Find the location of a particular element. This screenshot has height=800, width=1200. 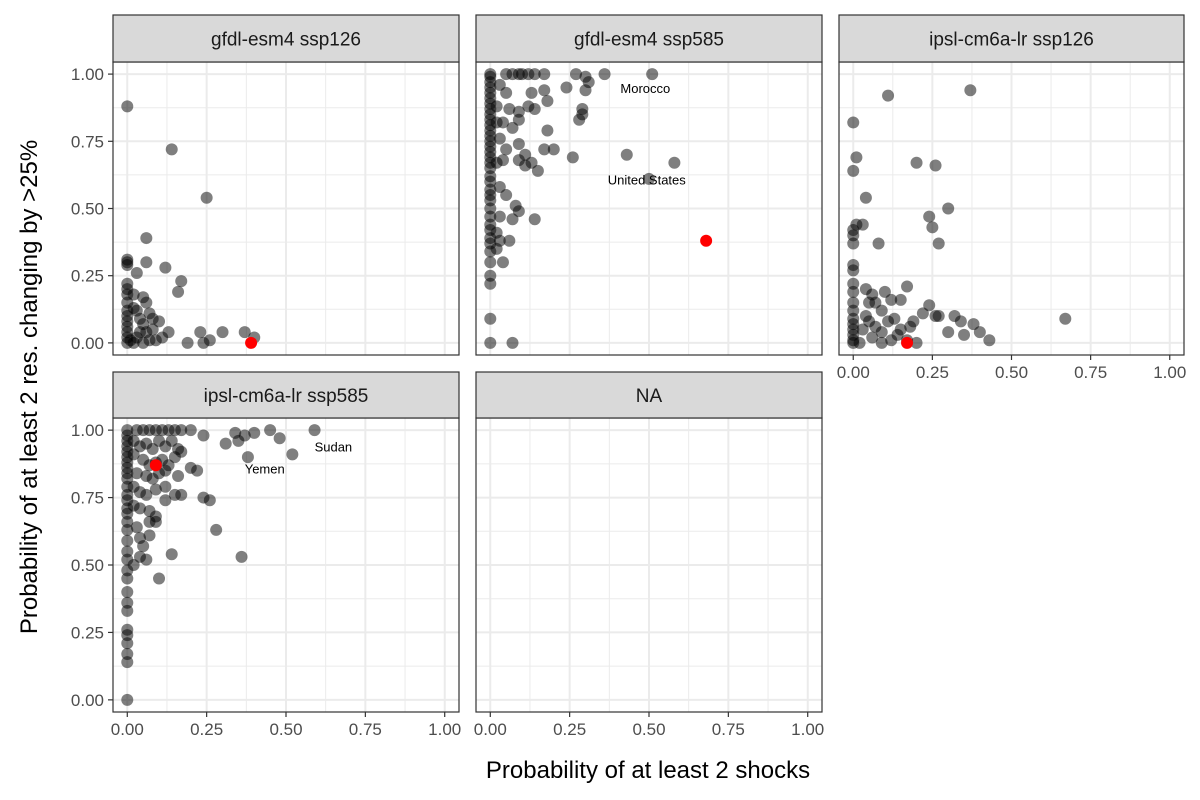

panel-5-strip-label: NA is located at coordinates (649, 396).